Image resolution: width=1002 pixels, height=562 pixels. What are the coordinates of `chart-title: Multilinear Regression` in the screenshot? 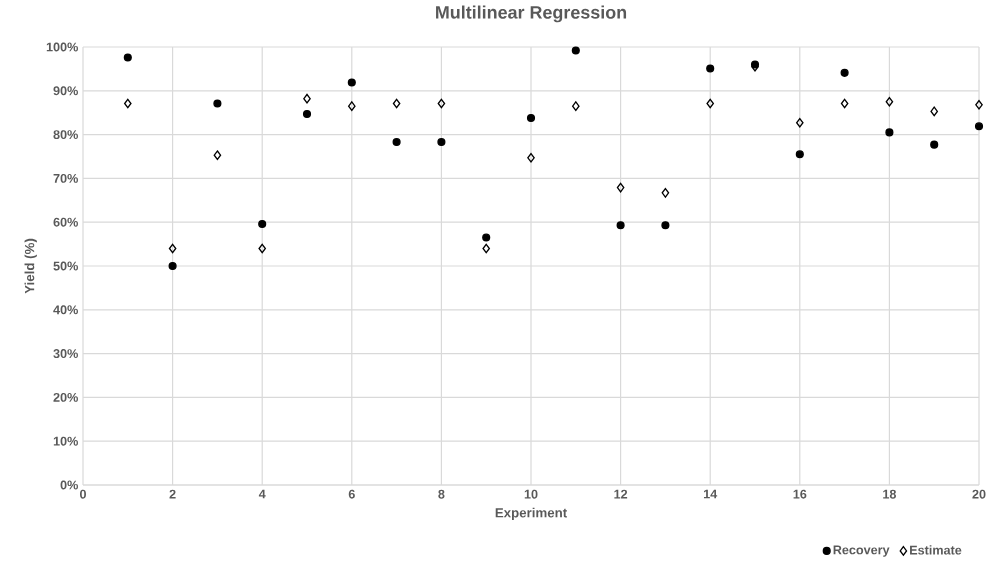 It's located at (531, 14).